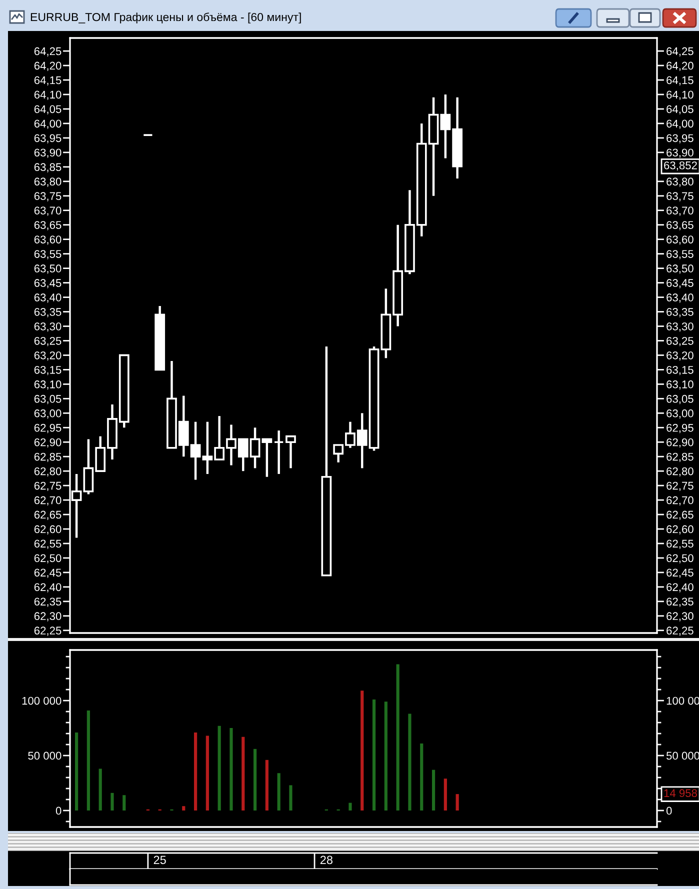  I want to click on y2-tick-label: 64,25, so click(680, 51).